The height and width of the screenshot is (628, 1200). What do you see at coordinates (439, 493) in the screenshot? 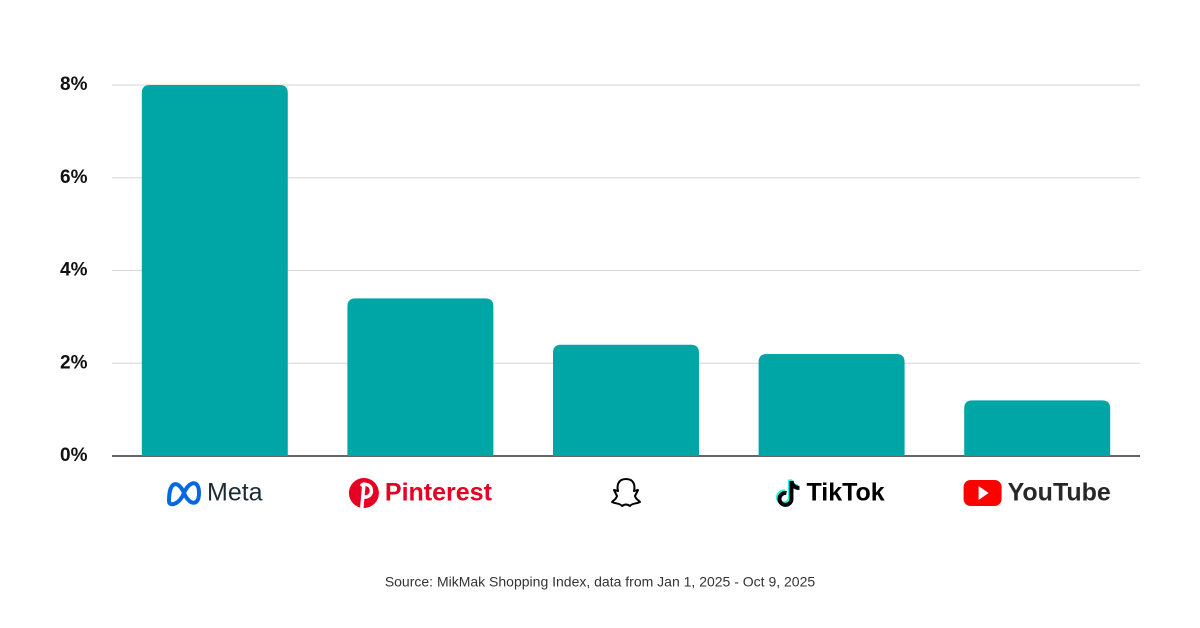
I see `x-tick-label: Pinterest` at bounding box center [439, 493].